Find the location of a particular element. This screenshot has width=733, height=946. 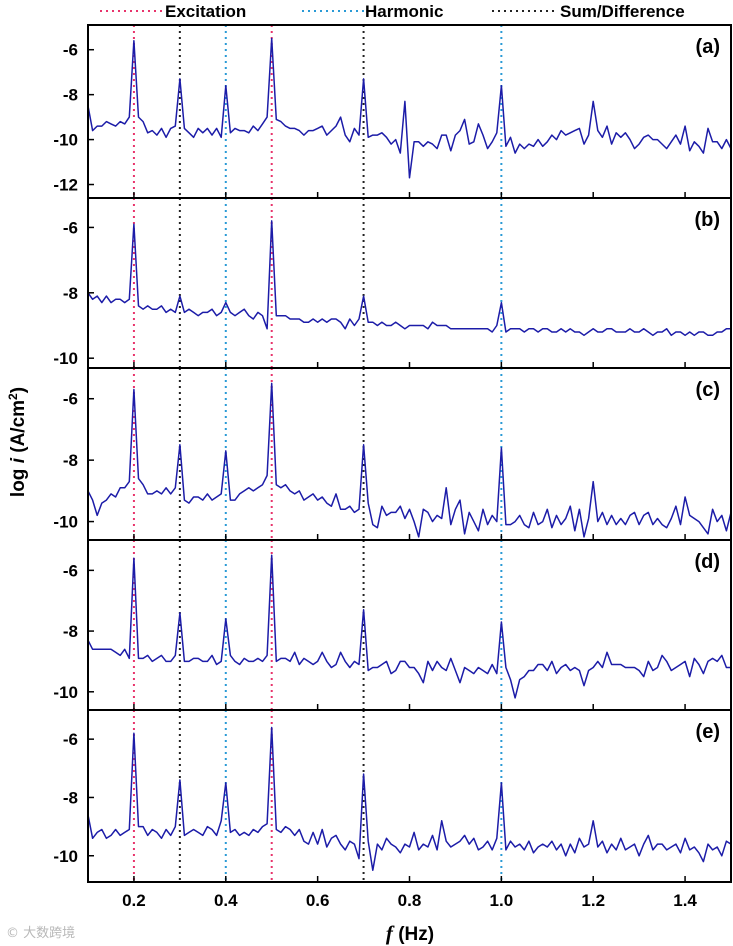

x-axis-title-italic: f is located at coordinates (390, 933).